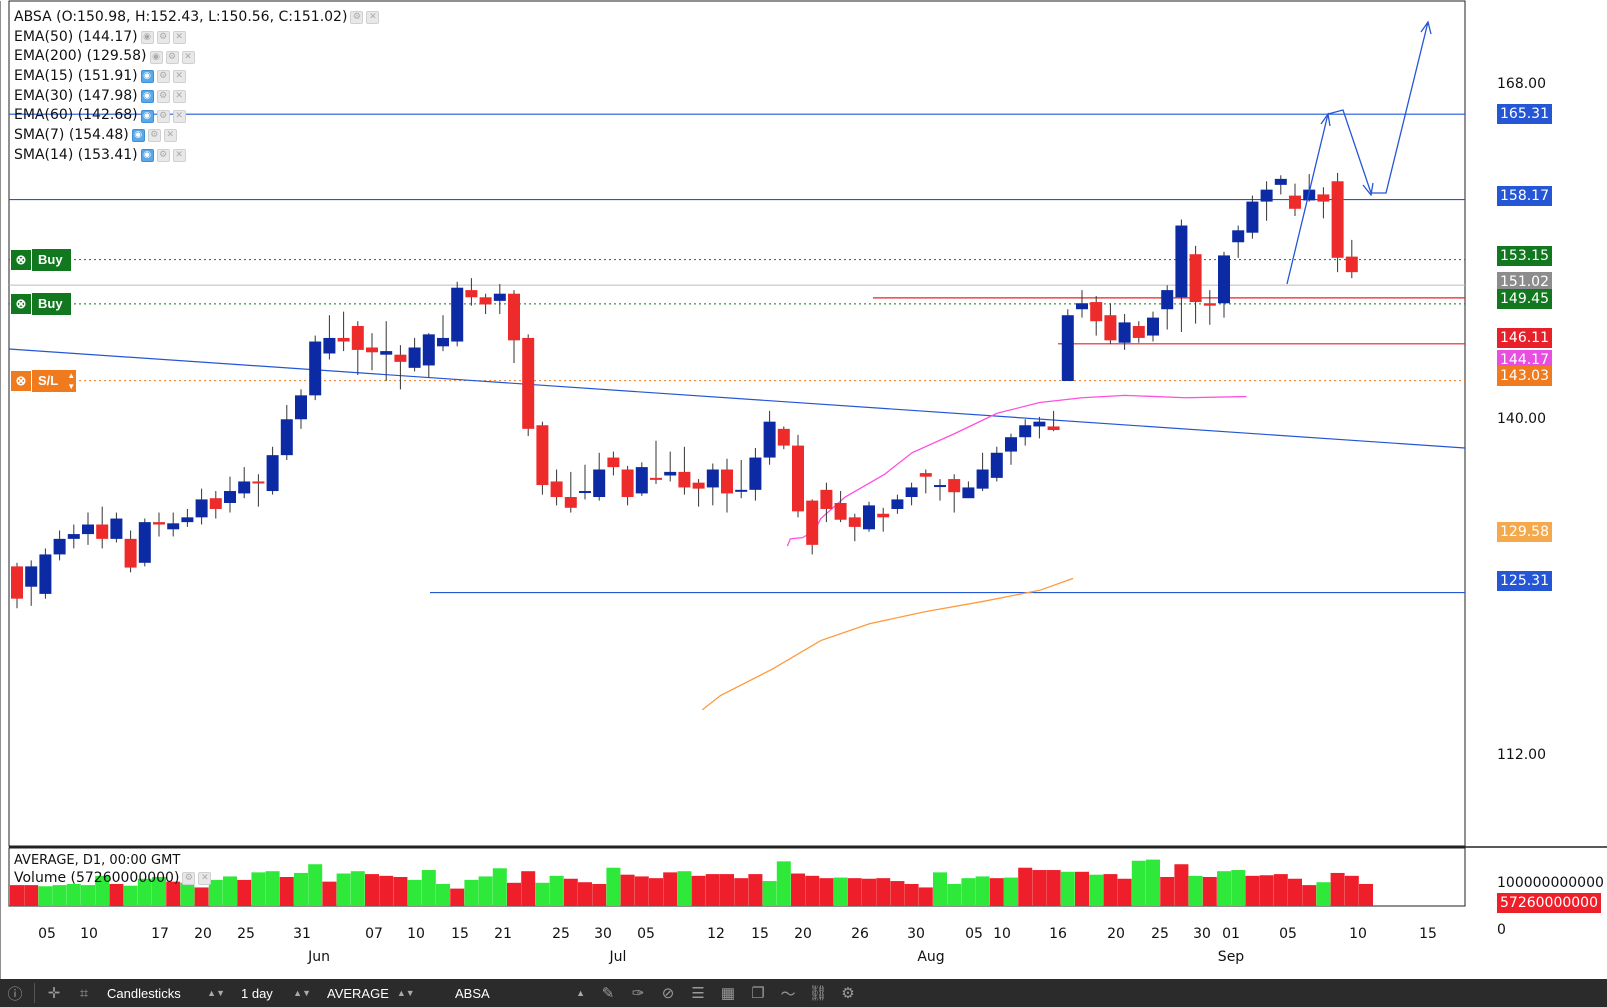  Describe the element at coordinates (97, 878) in the screenshot. I see `volume-legend-text: Volume (57260000000)` at that location.